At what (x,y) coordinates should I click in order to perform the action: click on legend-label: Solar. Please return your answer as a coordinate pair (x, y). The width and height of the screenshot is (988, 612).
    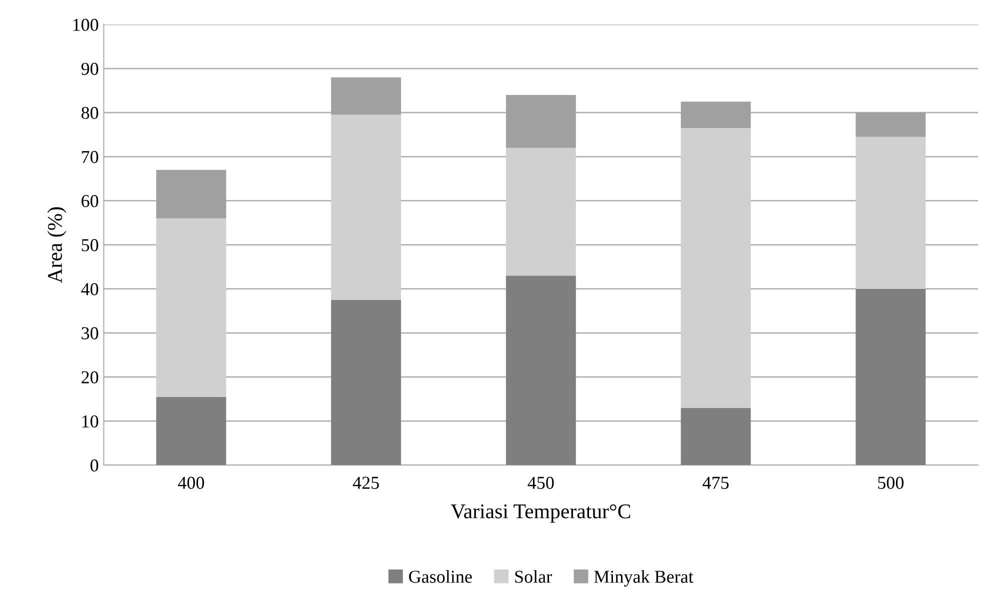
    Looking at the image, I should click on (533, 576).